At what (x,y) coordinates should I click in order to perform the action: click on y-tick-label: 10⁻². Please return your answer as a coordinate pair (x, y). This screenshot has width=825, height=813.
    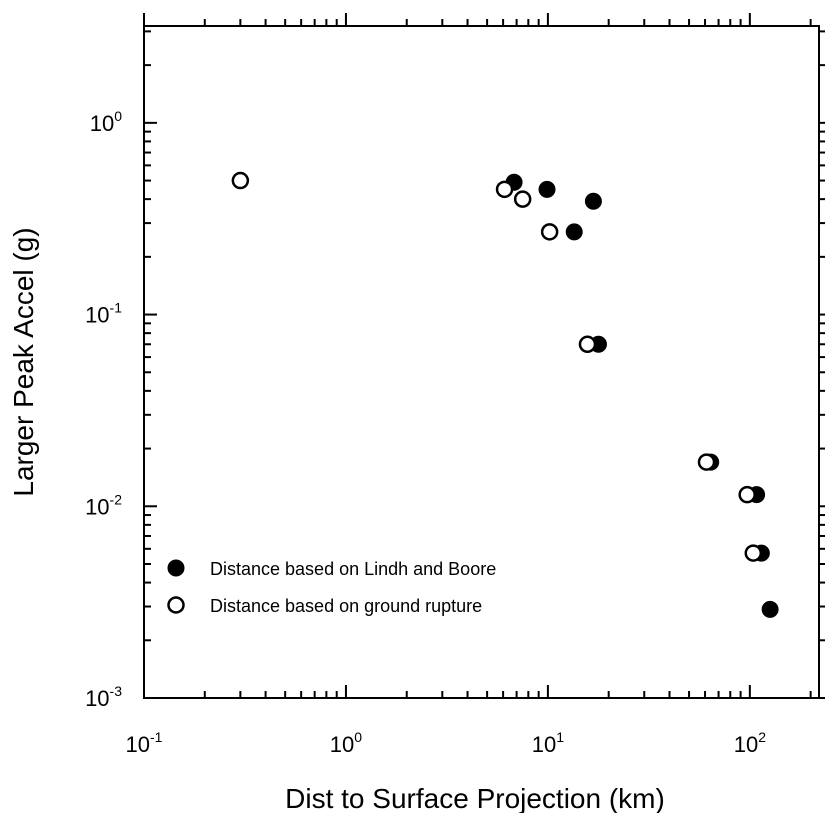
    Looking at the image, I should click on (103, 505).